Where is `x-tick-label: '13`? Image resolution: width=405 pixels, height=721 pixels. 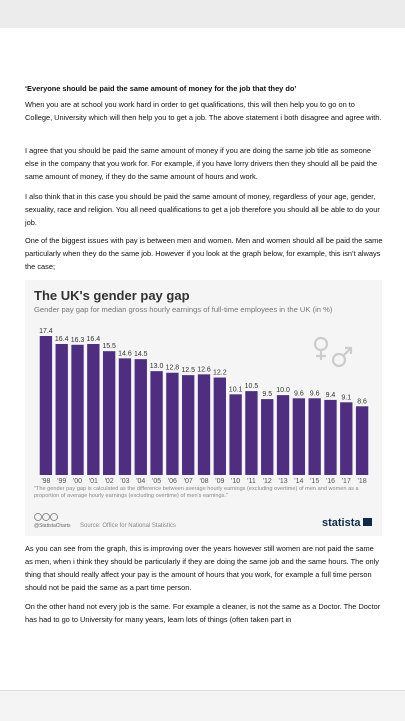 x-tick-label: '13 is located at coordinates (282, 481).